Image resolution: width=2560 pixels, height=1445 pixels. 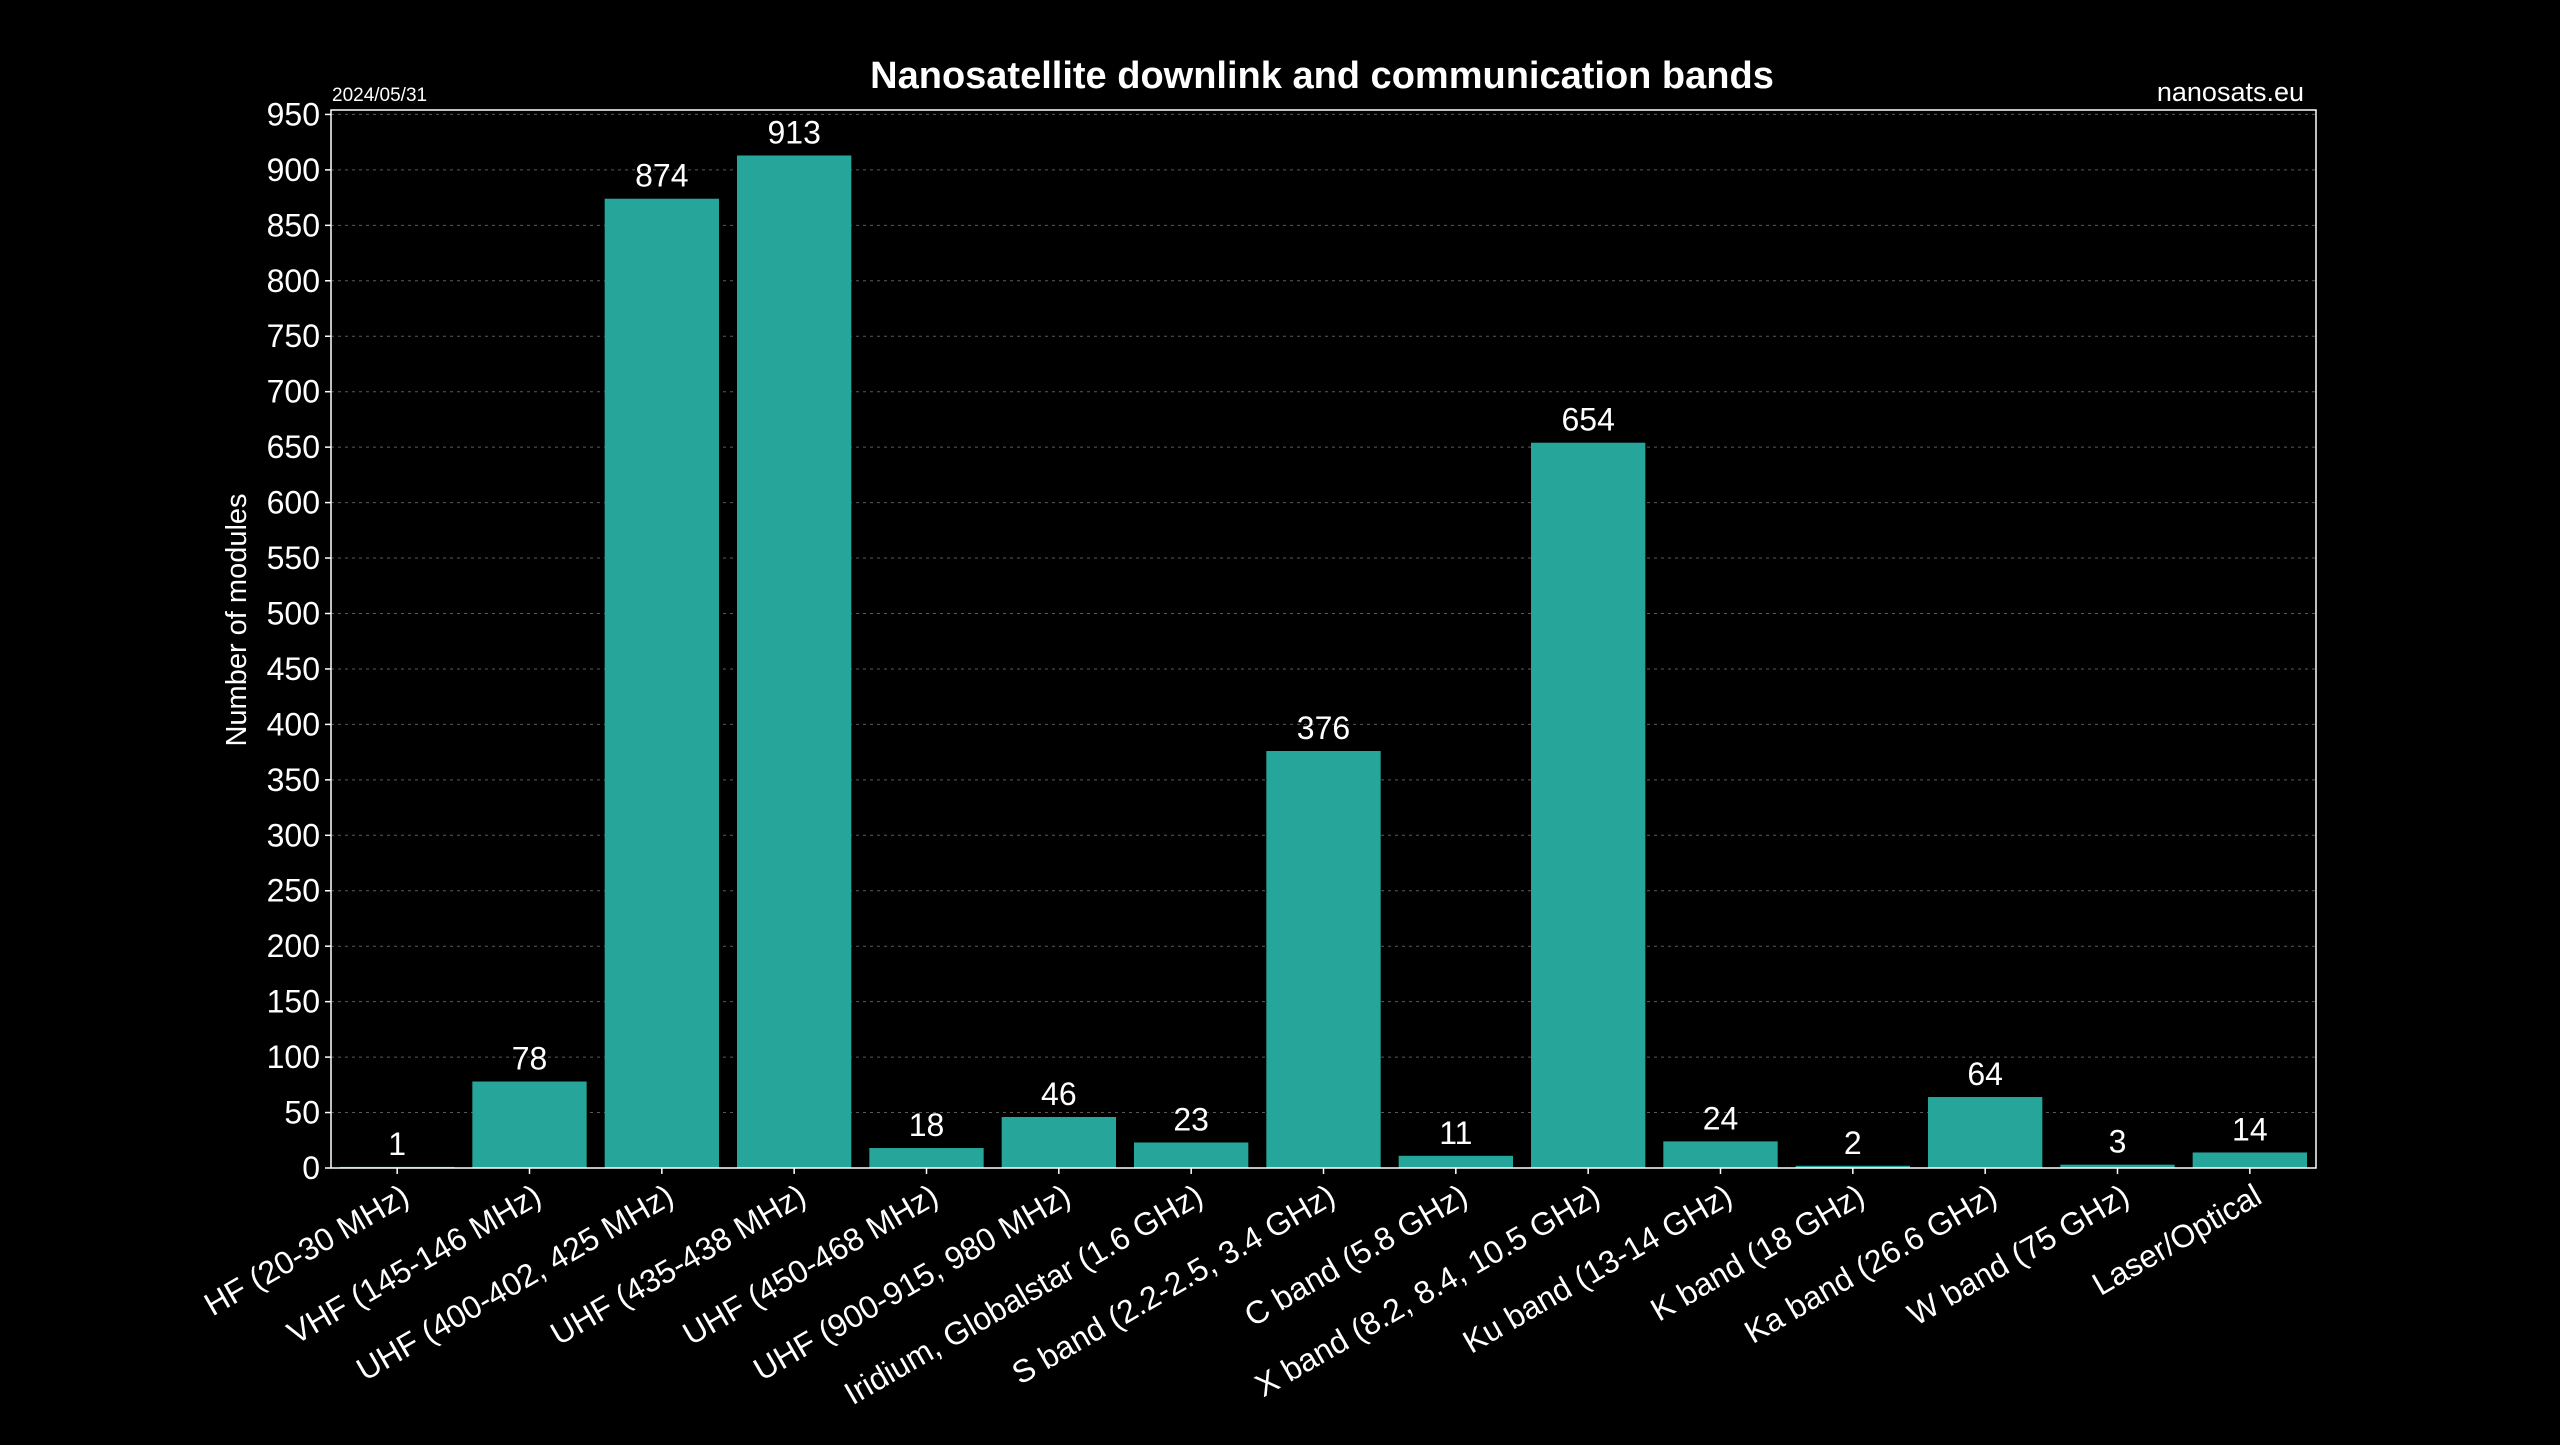 I want to click on y-tick-label: 900, so click(x=293, y=170).